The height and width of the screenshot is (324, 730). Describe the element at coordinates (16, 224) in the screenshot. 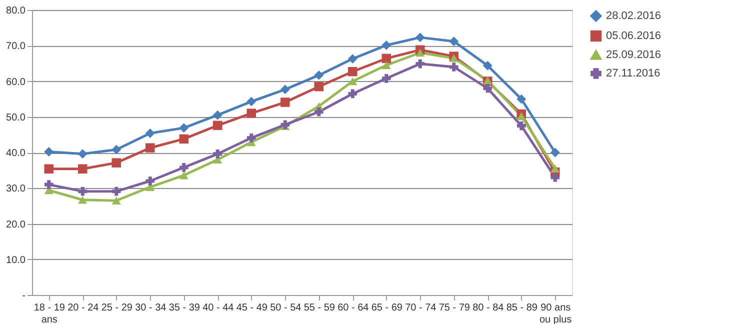

I see `y-tick-label: 20.0` at that location.